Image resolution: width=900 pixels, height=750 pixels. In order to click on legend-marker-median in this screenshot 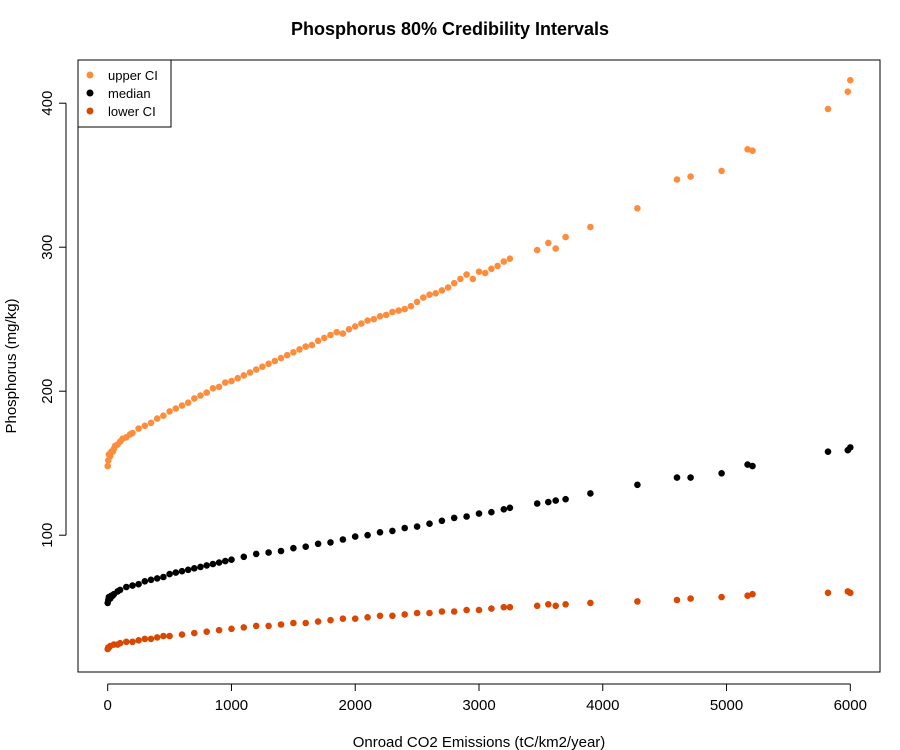, I will do `click(90, 93)`.